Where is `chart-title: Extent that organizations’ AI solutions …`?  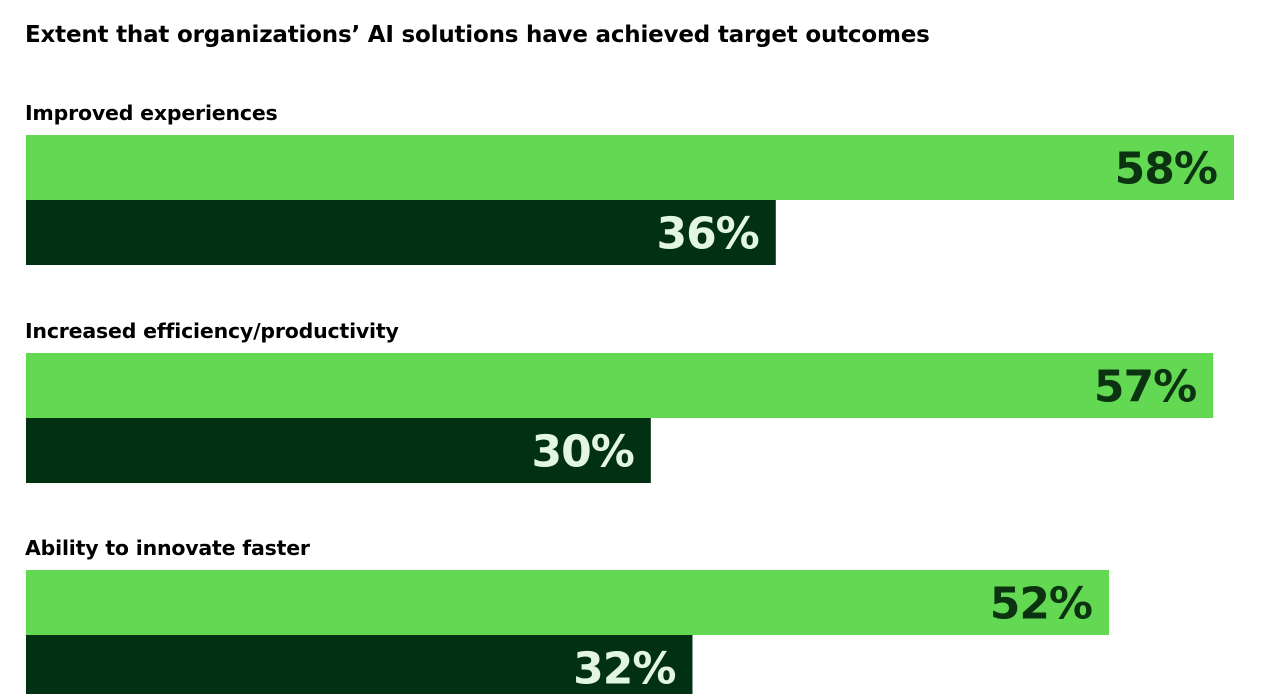
chart-title: Extent that organizations’ AI solutions … is located at coordinates (477, 35).